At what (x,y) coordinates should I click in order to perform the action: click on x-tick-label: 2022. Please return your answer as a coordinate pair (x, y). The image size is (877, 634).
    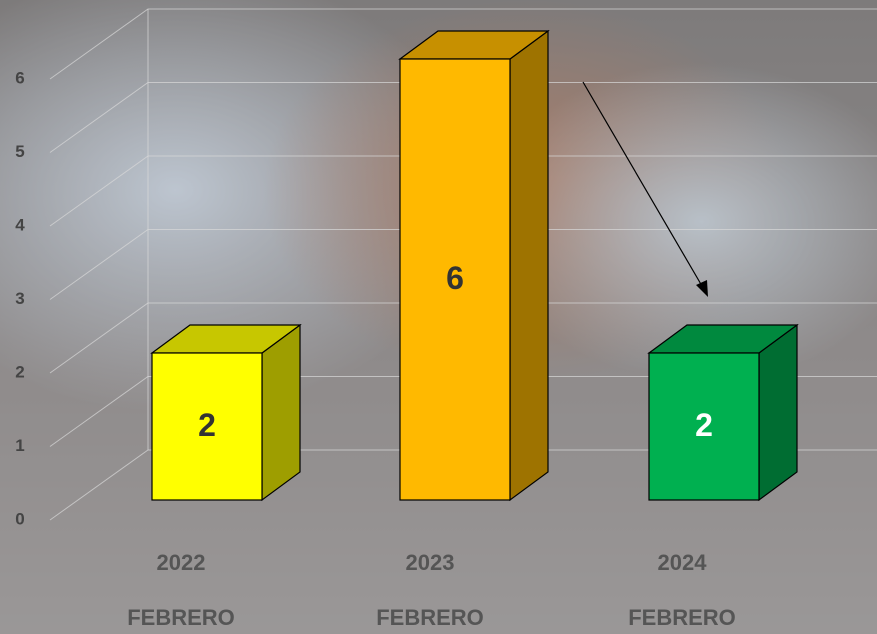
    Looking at the image, I should click on (181, 562).